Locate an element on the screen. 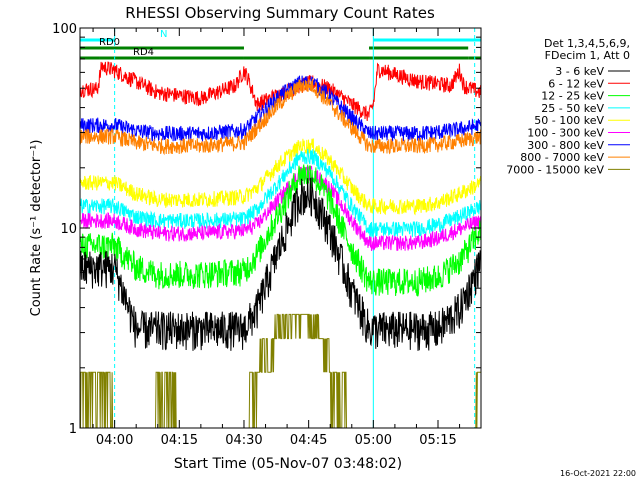  legend-label-7000-15000-kev: 7000 - 15000 keV is located at coordinates (555, 169).